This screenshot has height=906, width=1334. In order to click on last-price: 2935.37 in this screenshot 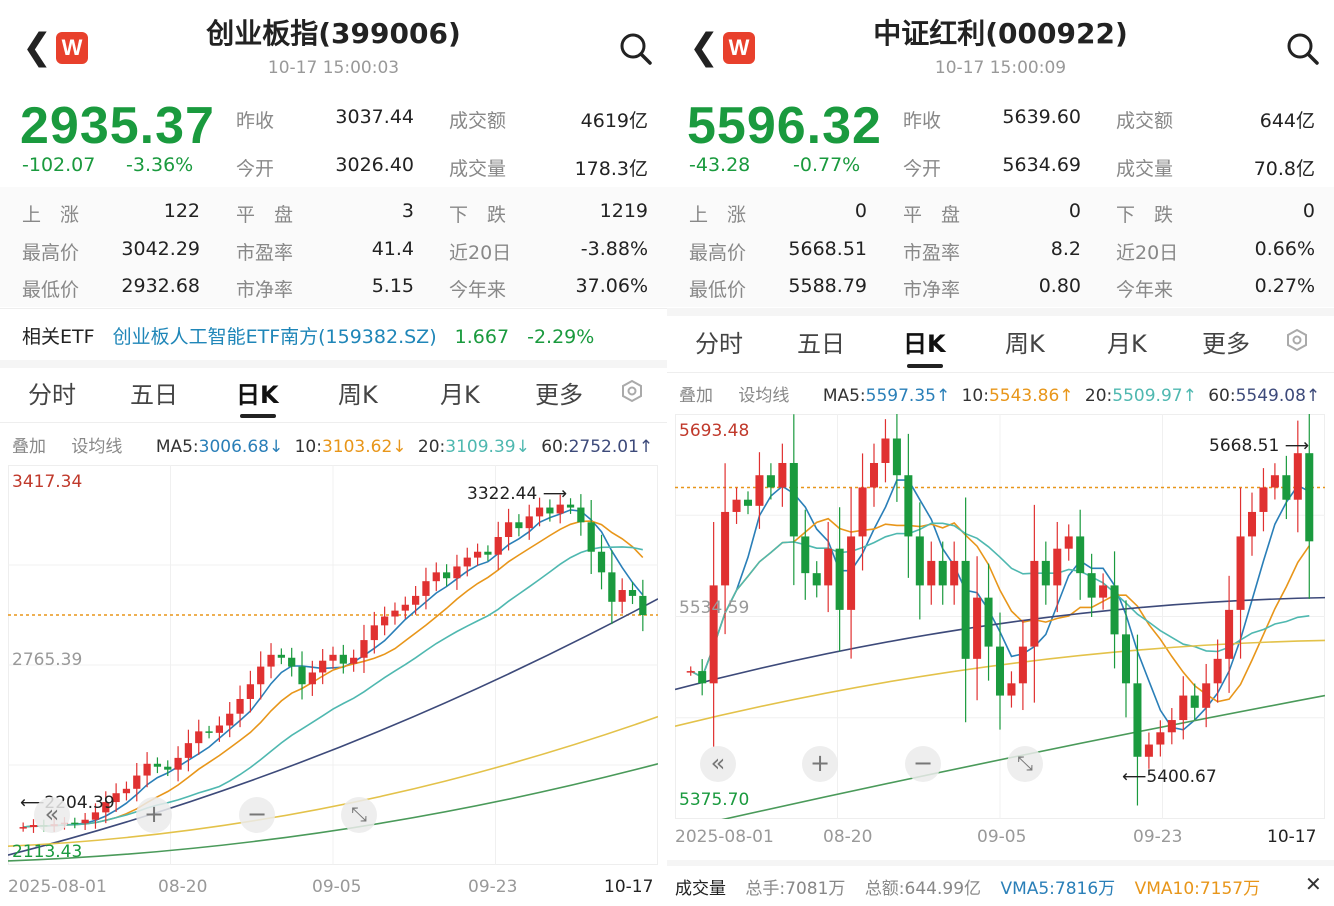, I will do `click(117, 126)`.